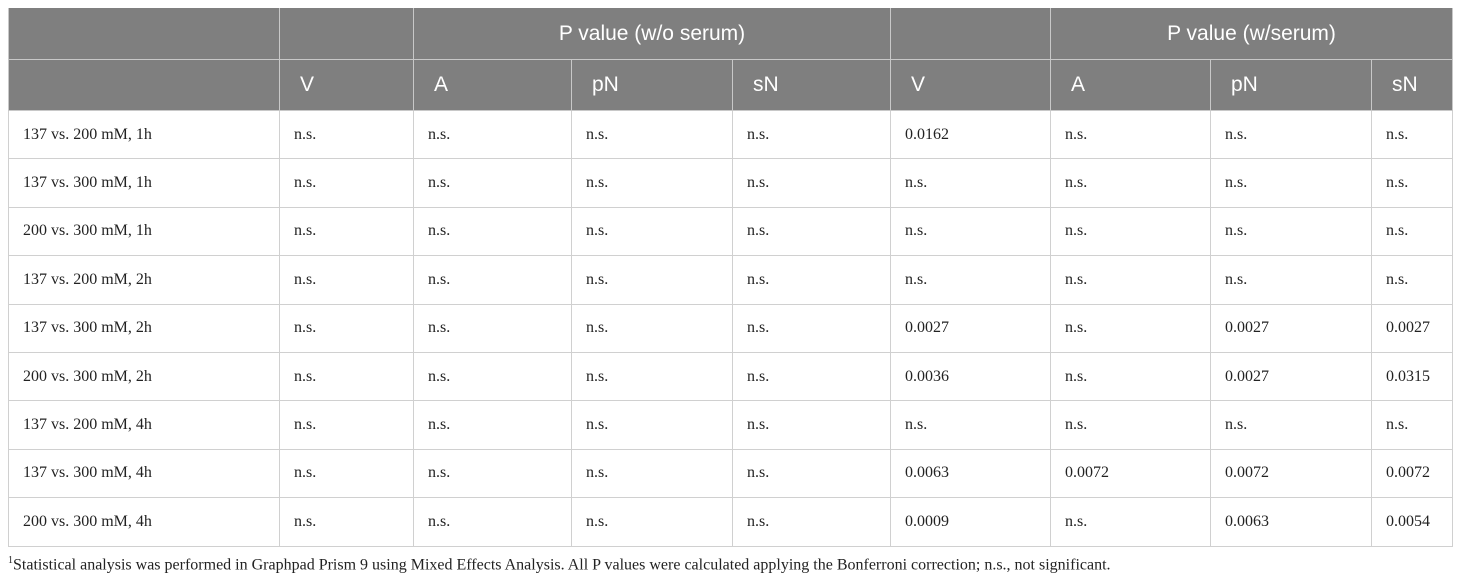  What do you see at coordinates (1251, 34) in the screenshot?
I see `group-header: P value (w/serum)` at bounding box center [1251, 34].